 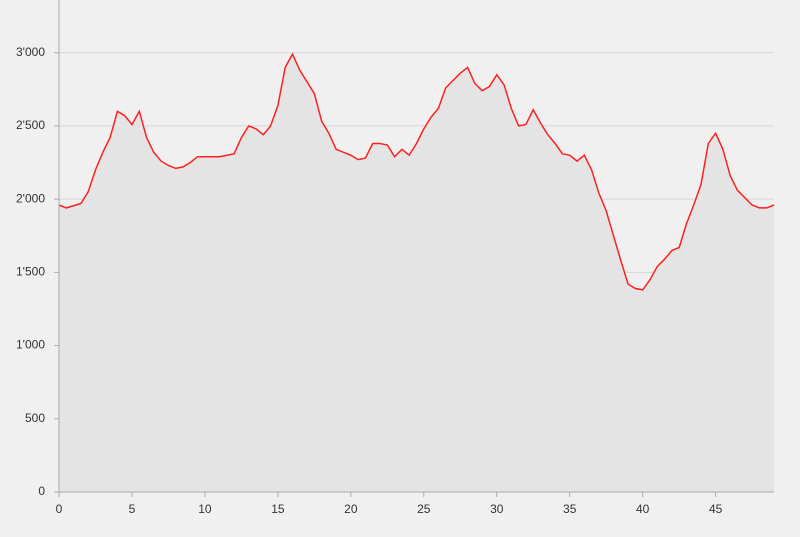 I want to click on x-tick-label: 5, so click(x=132, y=509).